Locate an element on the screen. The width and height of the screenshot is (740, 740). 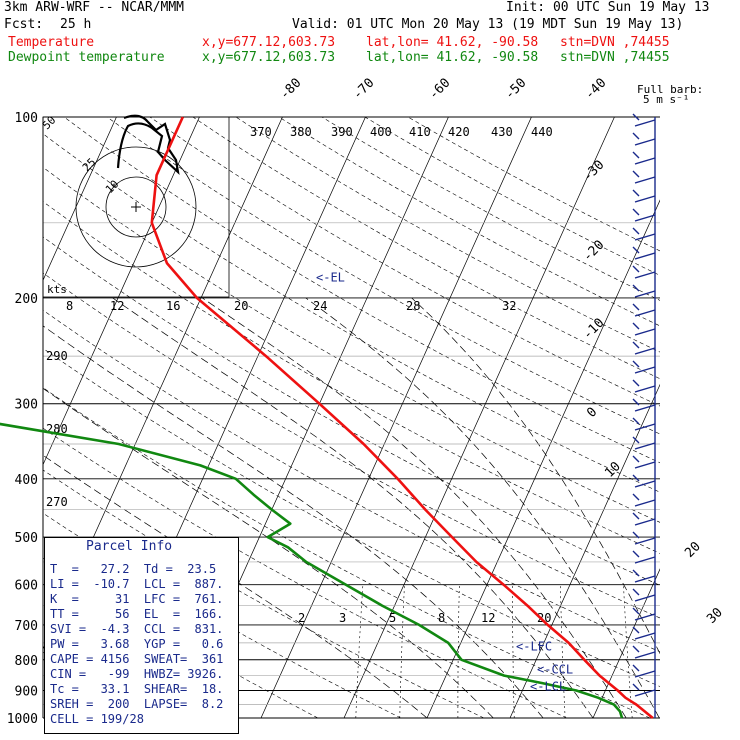
parcel-row: TT = 56 EL = 166. is located at coordinates (137, 614).